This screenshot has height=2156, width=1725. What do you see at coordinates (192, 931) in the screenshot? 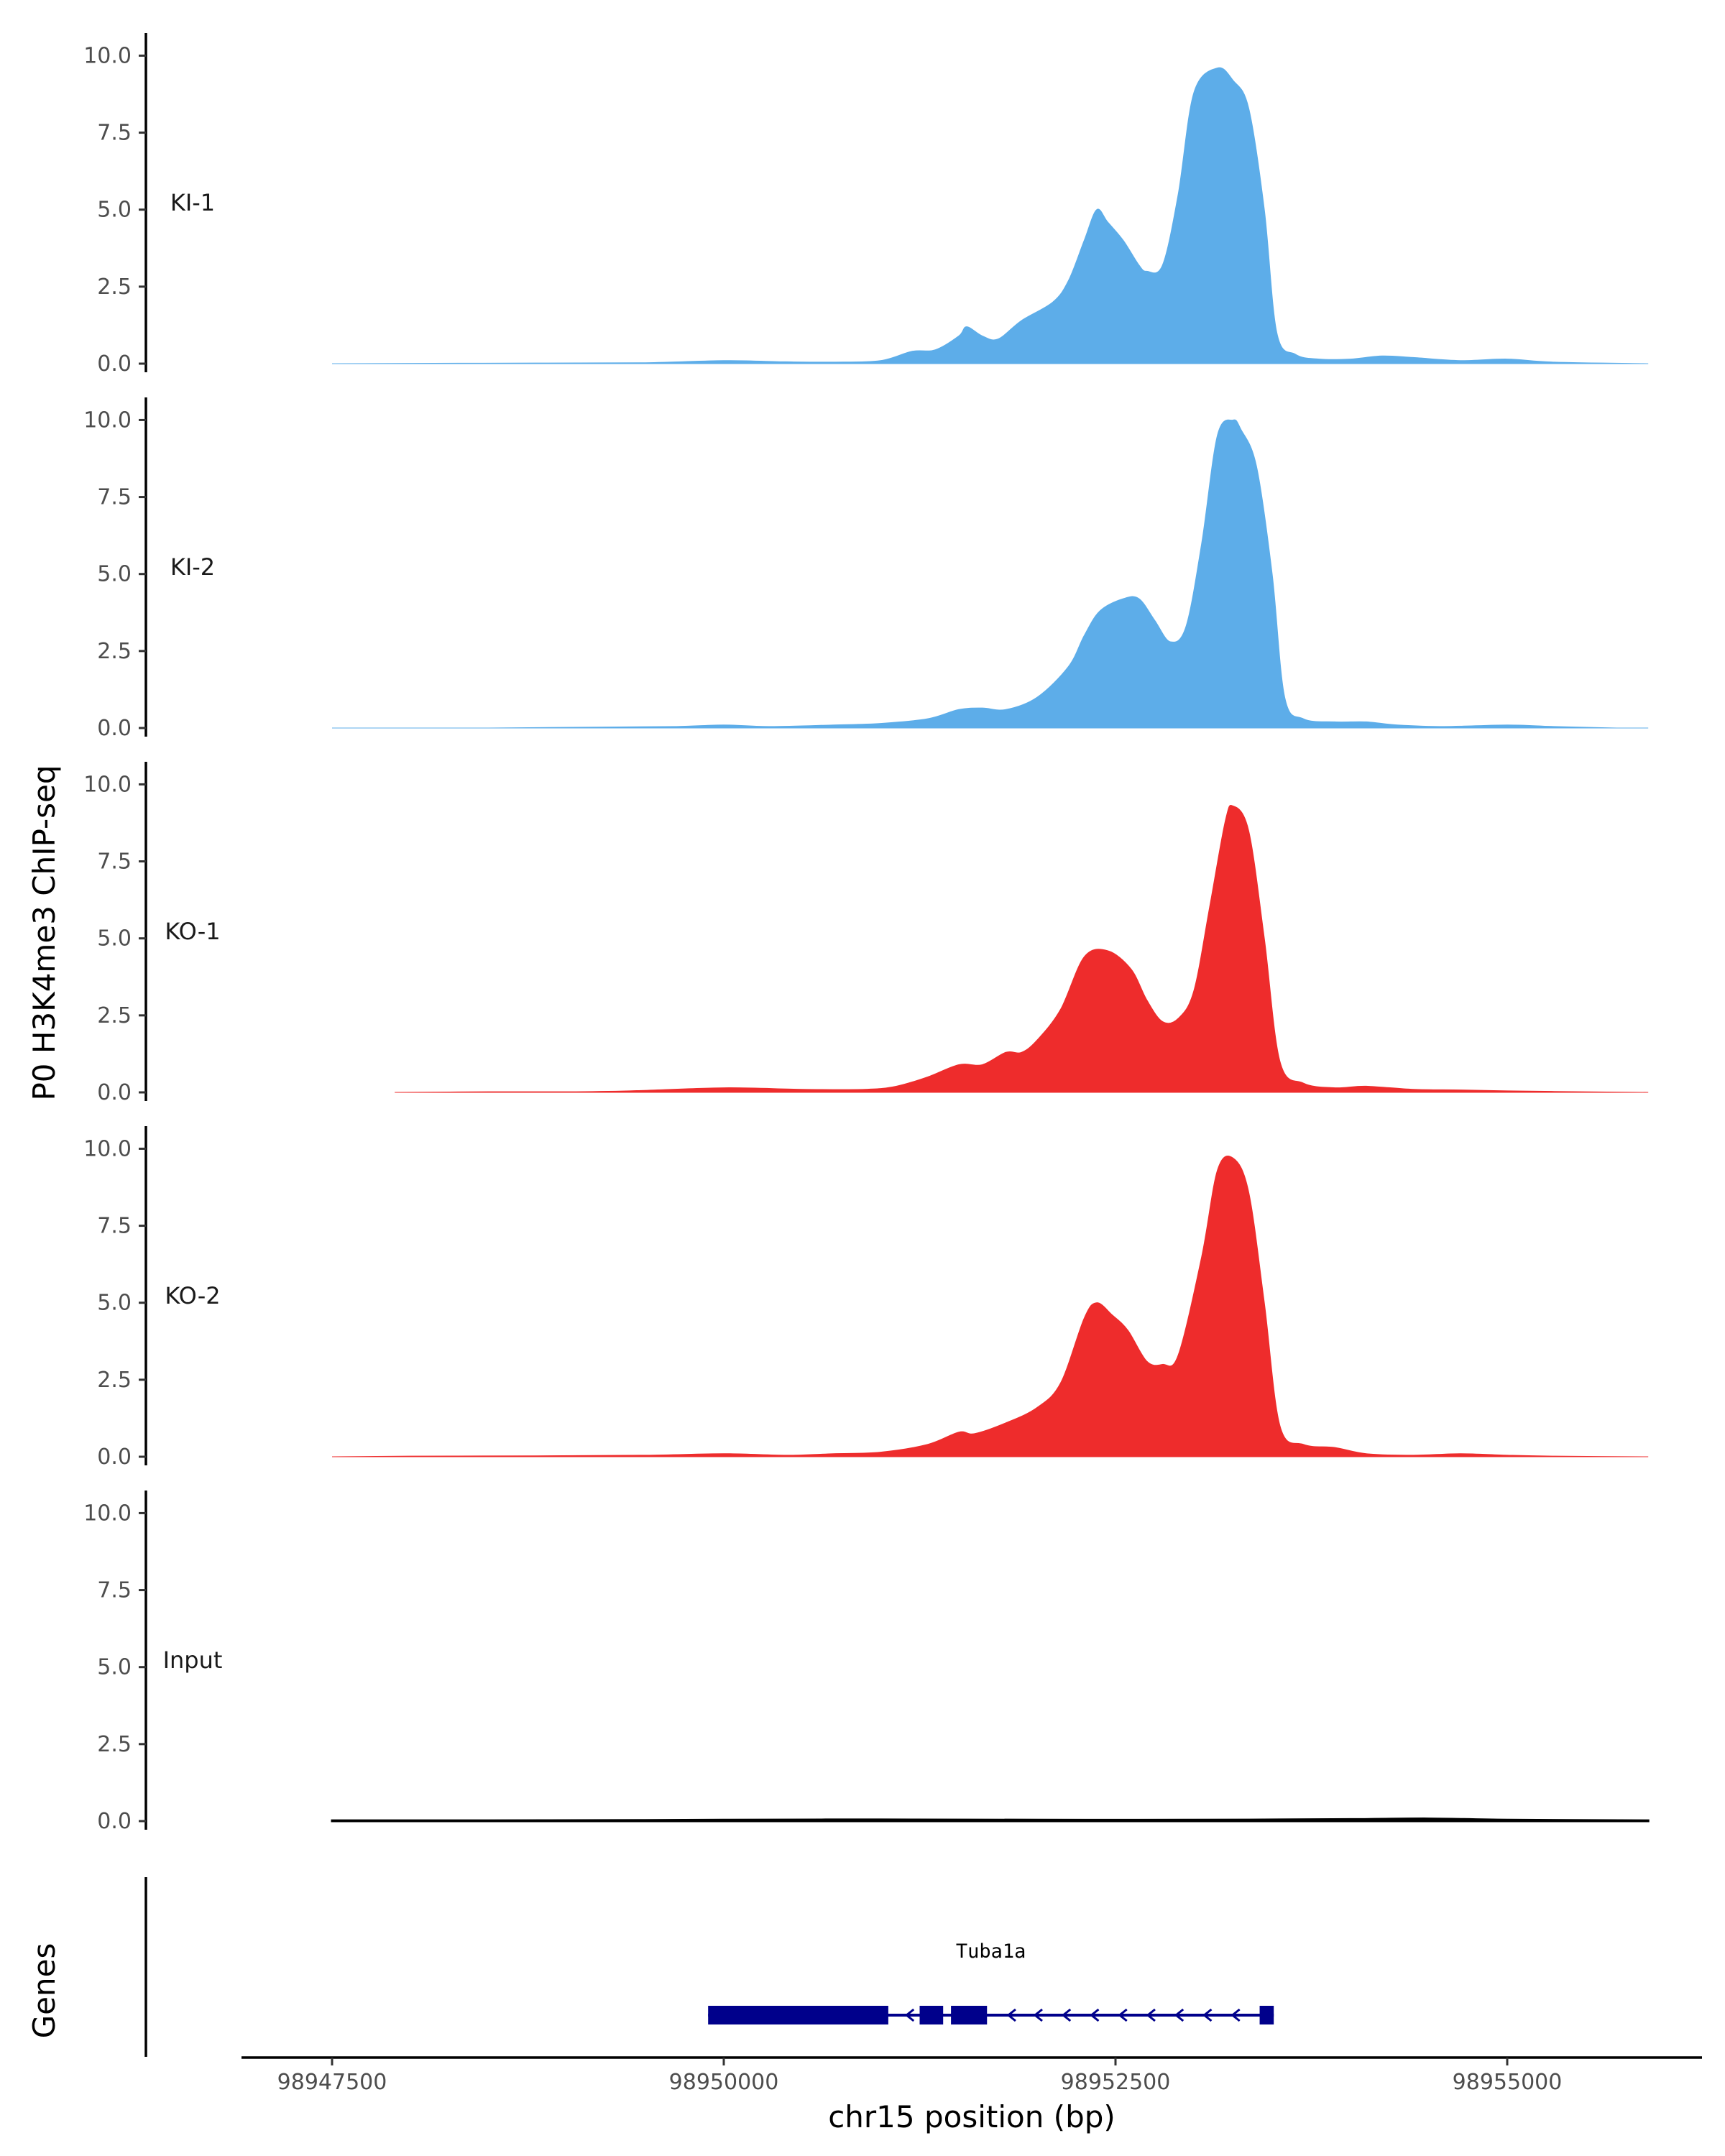
I see `track-label-ko-1: KO-1` at bounding box center [192, 931].